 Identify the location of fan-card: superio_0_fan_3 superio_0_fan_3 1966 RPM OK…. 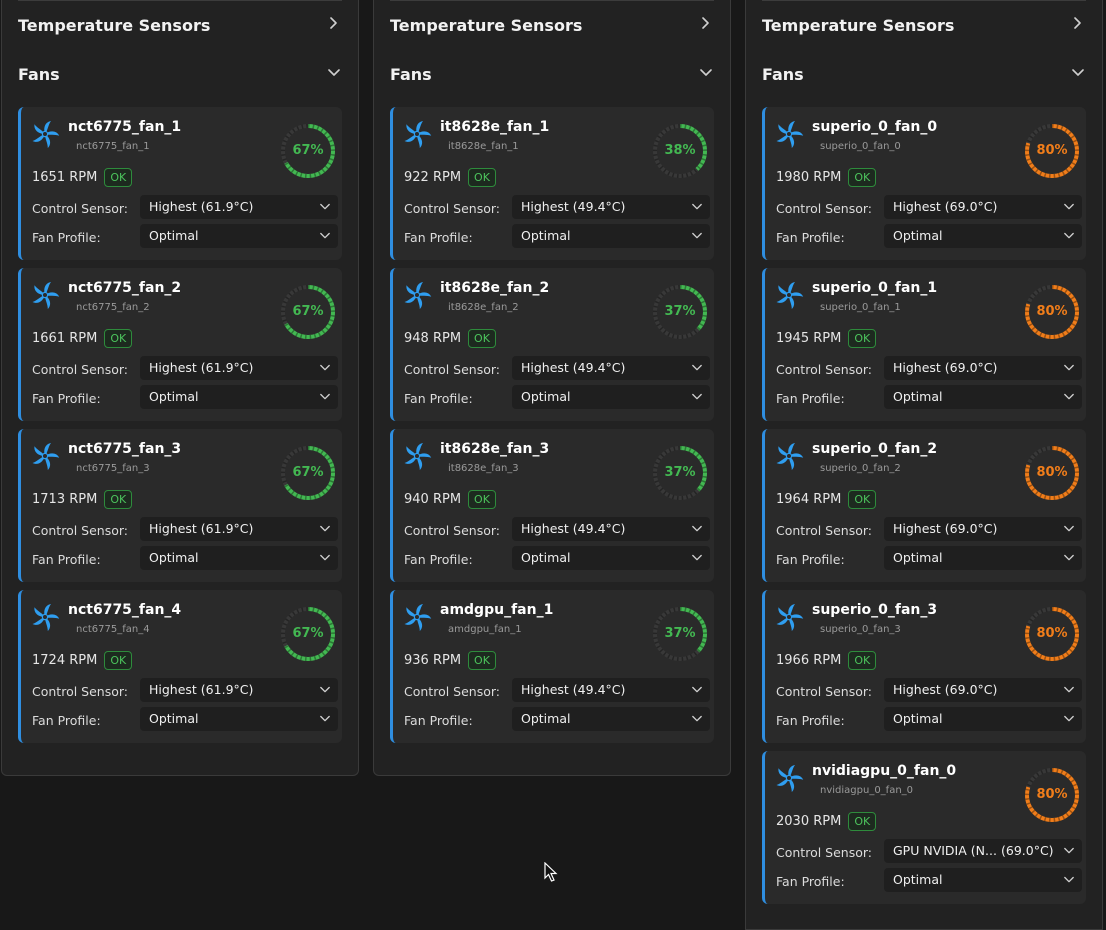
(924, 666).